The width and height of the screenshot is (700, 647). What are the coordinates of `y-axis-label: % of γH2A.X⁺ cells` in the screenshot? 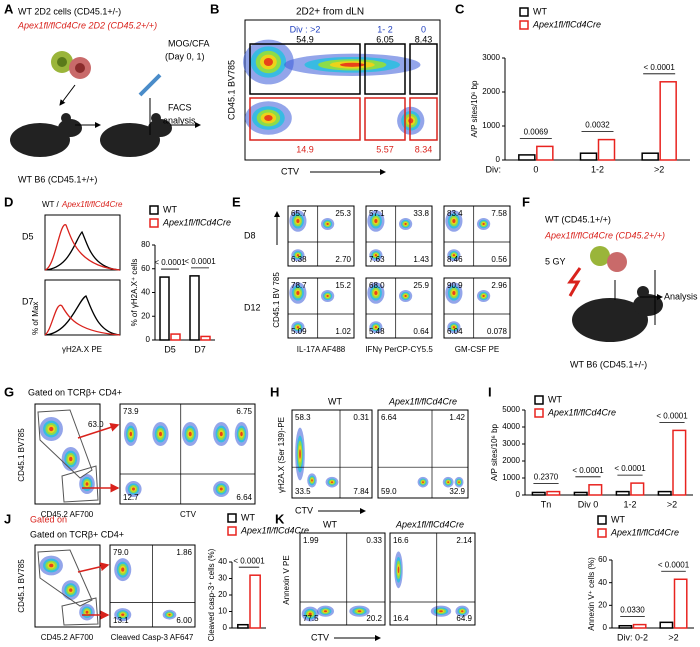 It's located at (134, 293).